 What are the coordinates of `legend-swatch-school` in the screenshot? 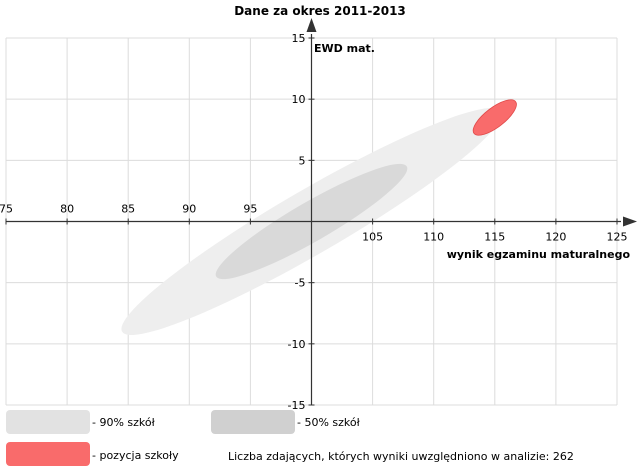 It's located at (48, 454).